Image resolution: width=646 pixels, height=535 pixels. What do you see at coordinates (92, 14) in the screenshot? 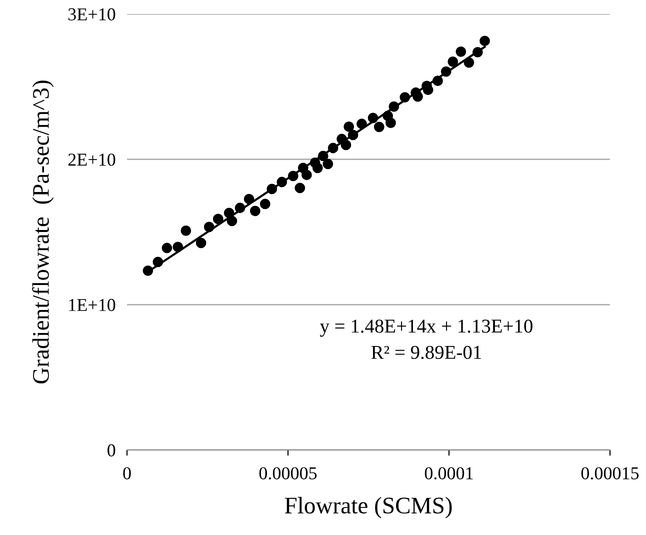
I see `y-tick-label: 3E+10` at bounding box center [92, 14].